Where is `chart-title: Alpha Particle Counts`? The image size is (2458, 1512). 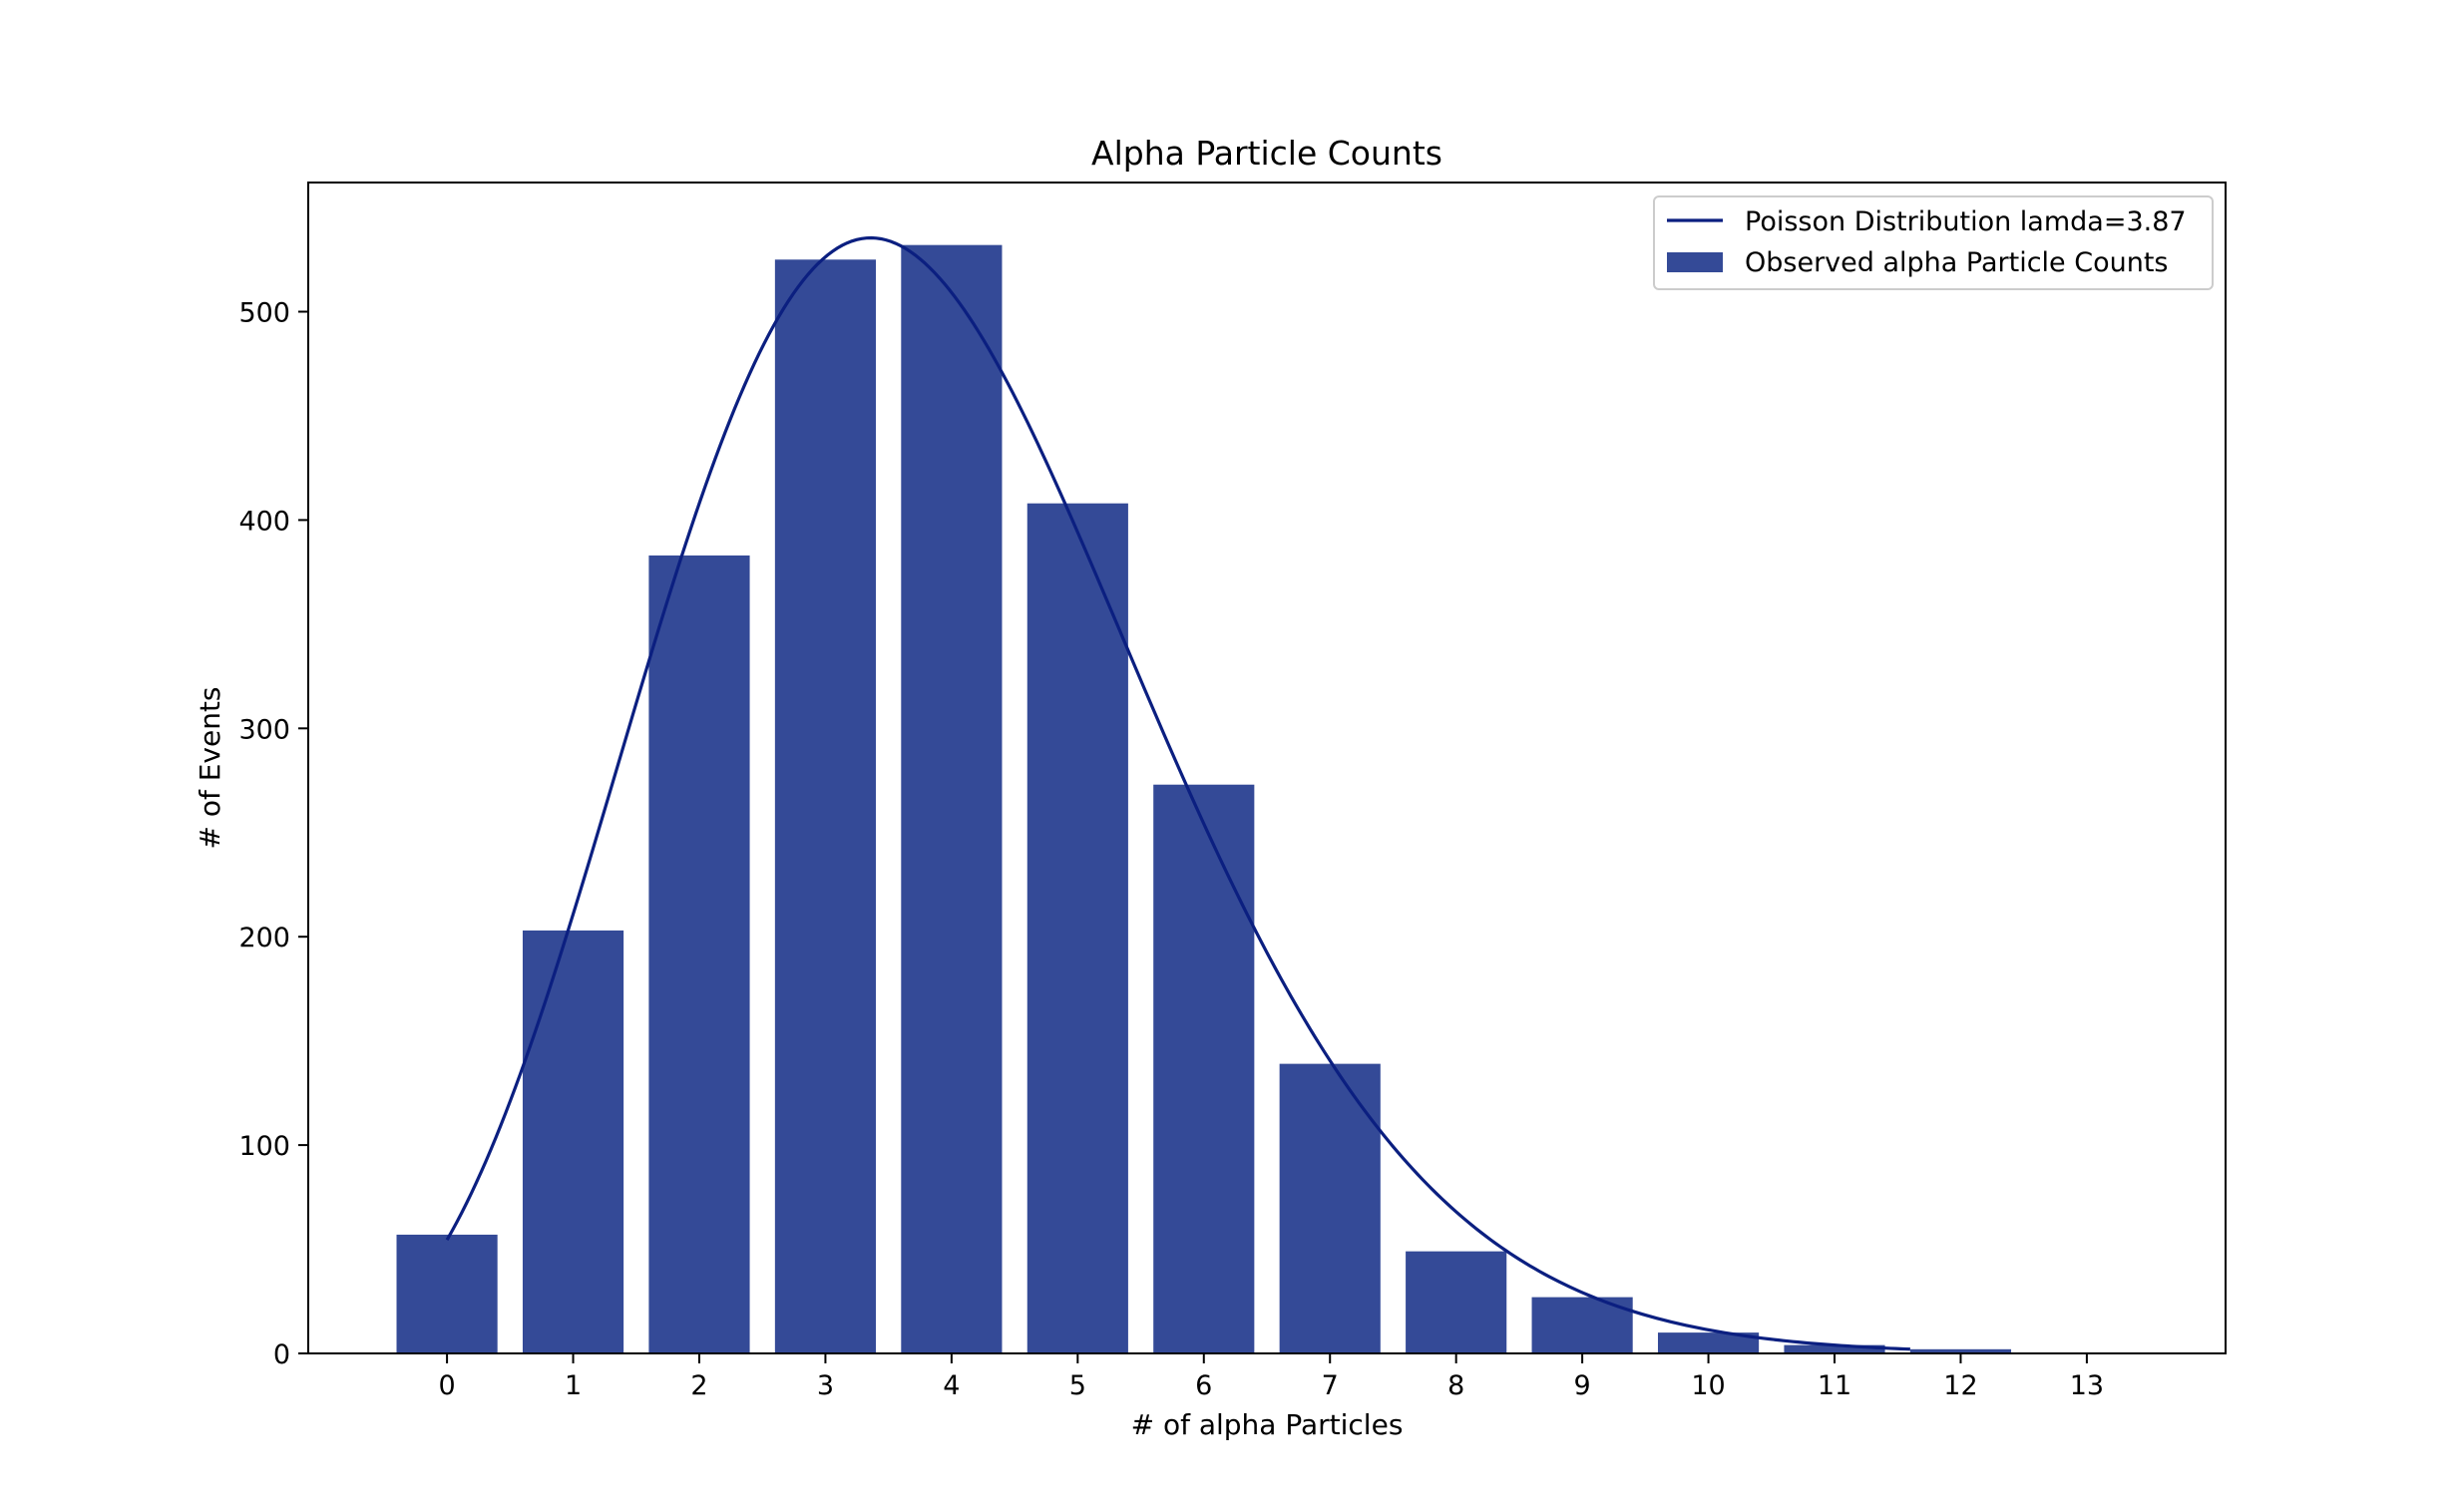 chart-title: Alpha Particle Counts is located at coordinates (1266, 153).